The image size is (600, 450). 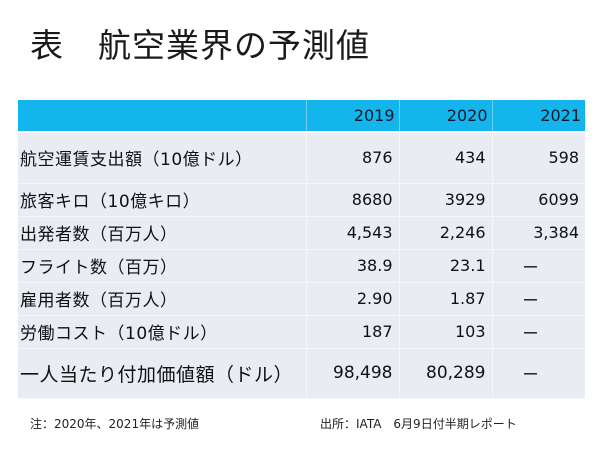 I want to click on cell-2021: 3,384, so click(x=538, y=233).